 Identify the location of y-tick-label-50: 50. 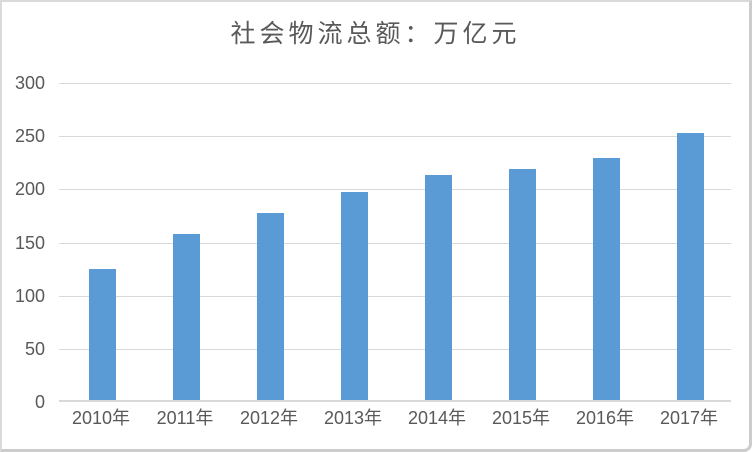
(34, 348).